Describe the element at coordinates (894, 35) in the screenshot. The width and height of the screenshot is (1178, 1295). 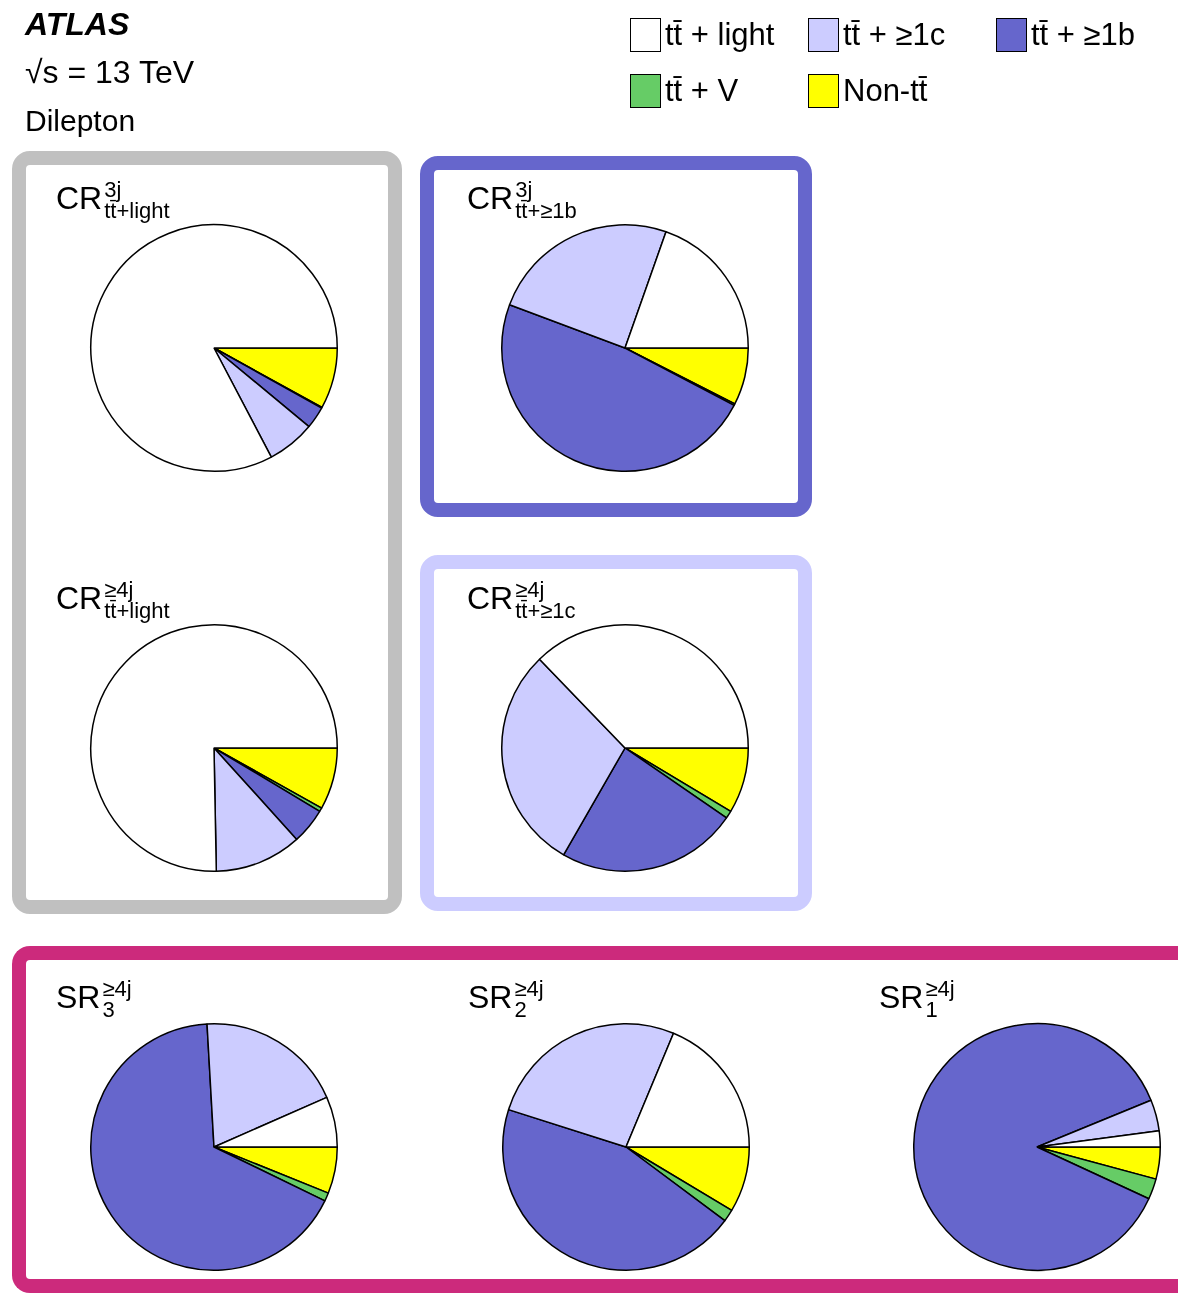
I see `legend-label: tt̄ + ≥1c` at that location.